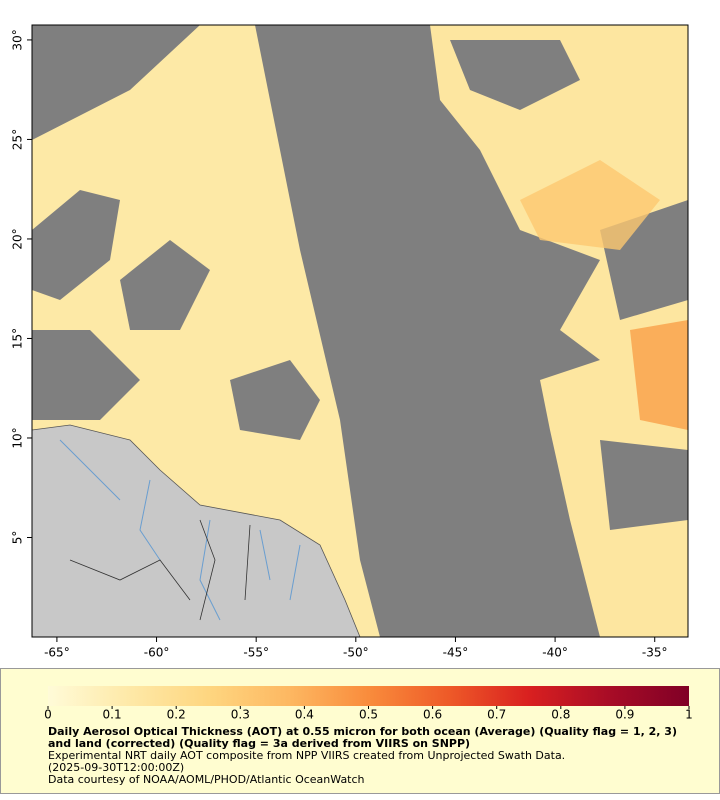 The width and height of the screenshot is (720, 800). What do you see at coordinates (18, 338) in the screenshot?
I see `y-tick-label: 15°` at bounding box center [18, 338].